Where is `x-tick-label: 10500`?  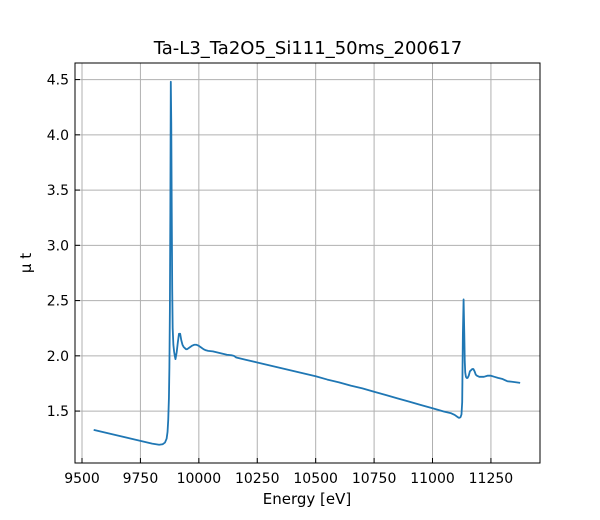 x-tick-label: 10500 is located at coordinates (315, 479).